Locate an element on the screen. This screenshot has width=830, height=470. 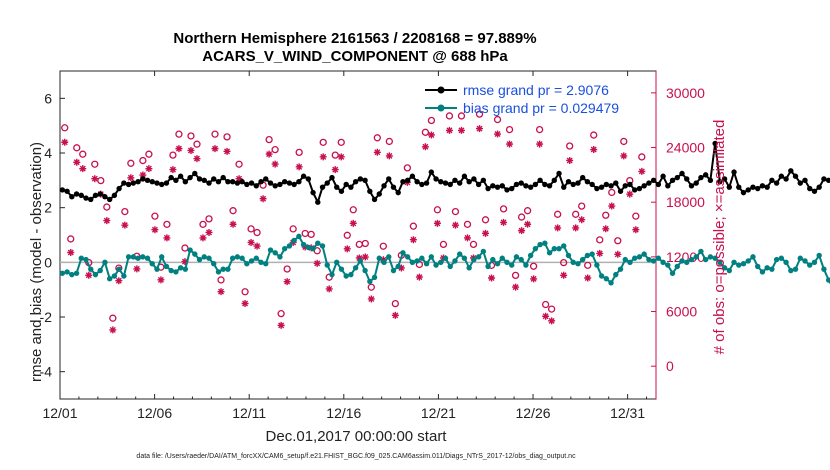
x-tick-label: 12/21 is located at coordinates (438, 413).